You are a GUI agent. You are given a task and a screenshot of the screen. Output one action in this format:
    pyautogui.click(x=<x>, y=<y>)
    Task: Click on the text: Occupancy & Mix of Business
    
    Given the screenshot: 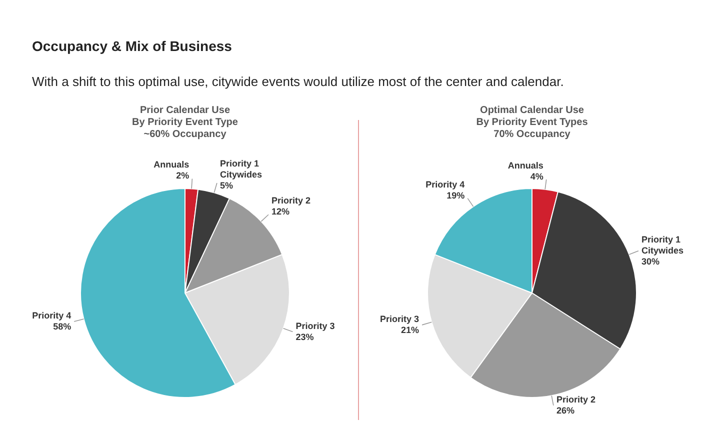 What is the action you would take?
    pyautogui.click(x=132, y=46)
    